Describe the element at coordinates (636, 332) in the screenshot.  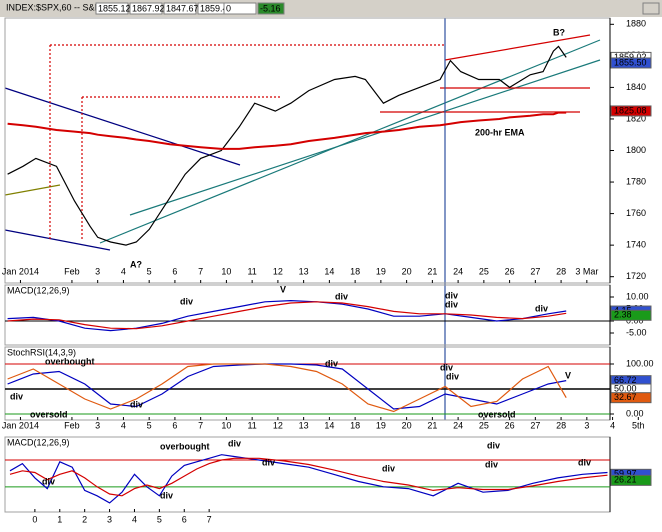
I see `y-tick-label: -5.00` at that location.